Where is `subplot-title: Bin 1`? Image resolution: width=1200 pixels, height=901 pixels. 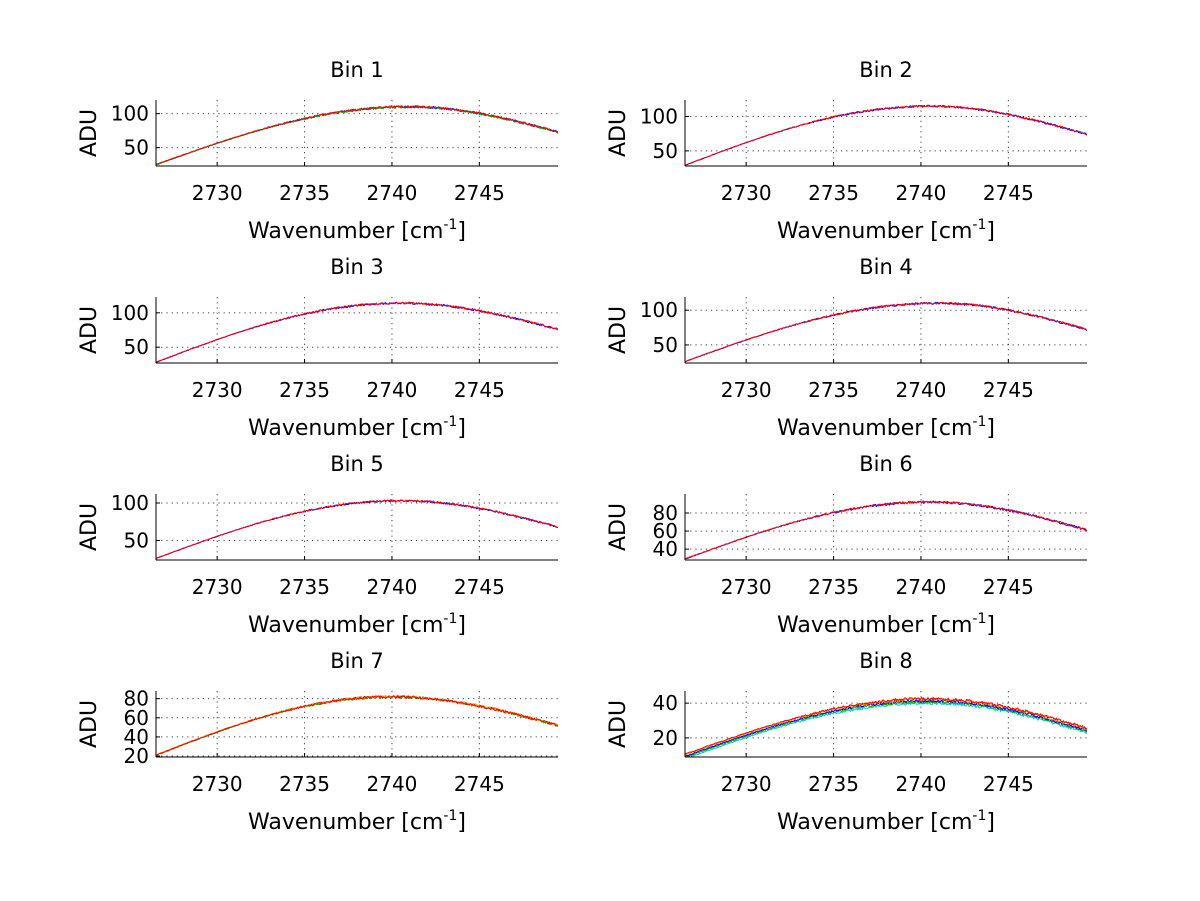 subplot-title: Bin 1 is located at coordinates (357, 70).